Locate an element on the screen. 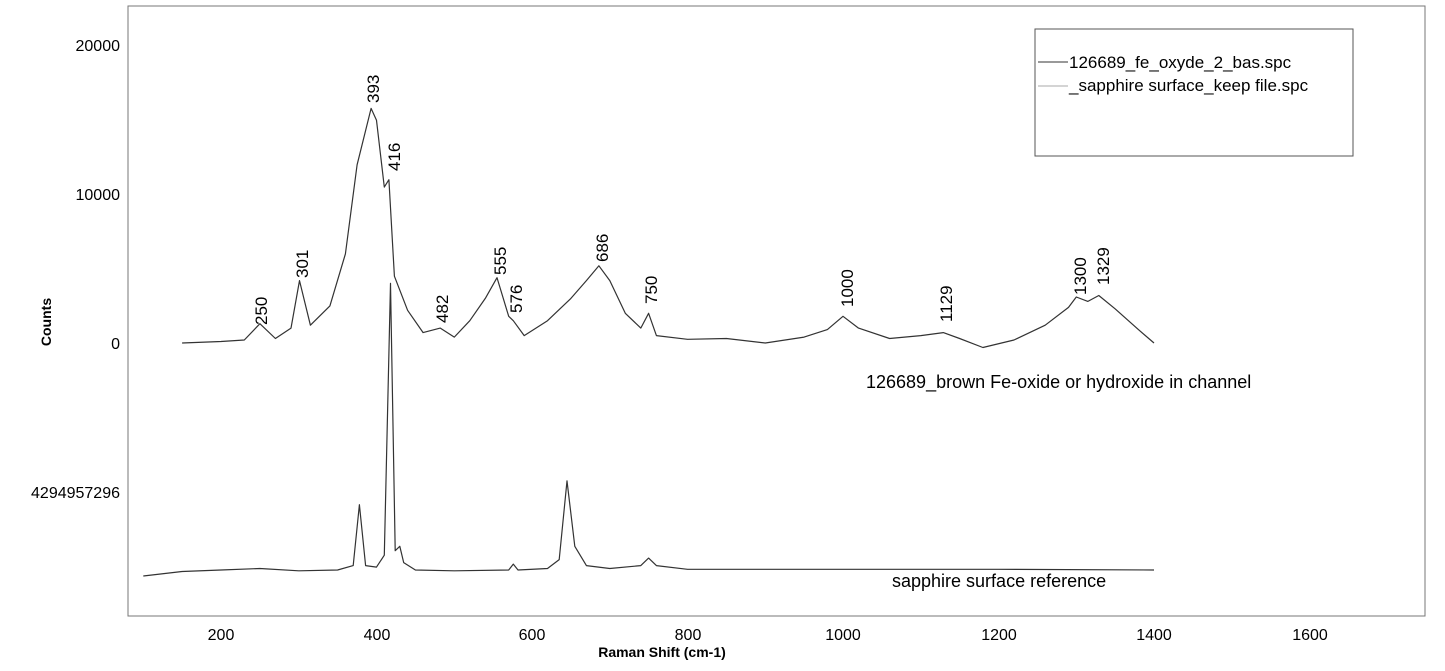 This screenshot has height=671, width=1445. x-axis-title: Raman Shift (cm-1) is located at coordinates (662, 652).